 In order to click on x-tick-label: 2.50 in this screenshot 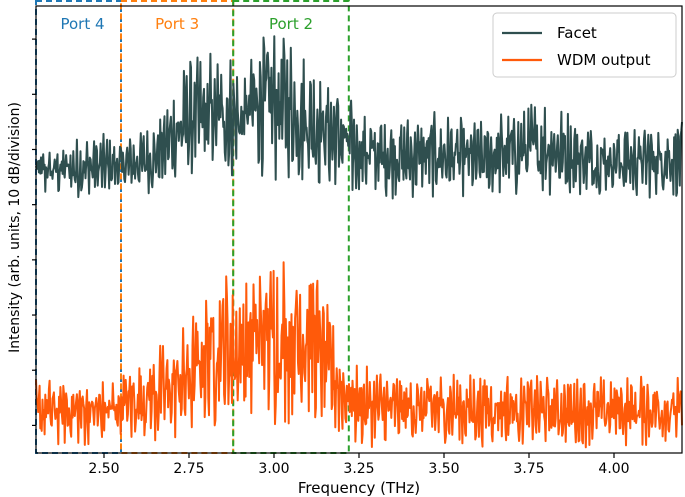, I will do `click(103, 469)`.